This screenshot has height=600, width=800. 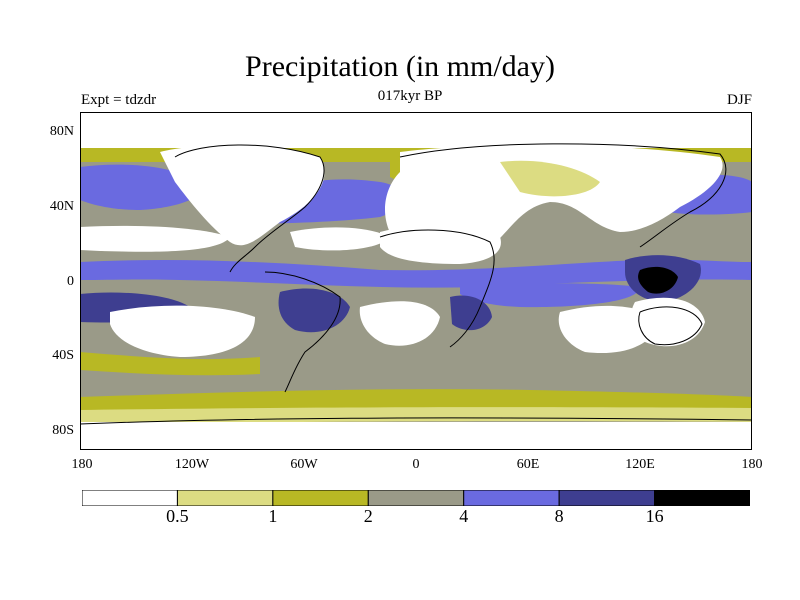 What do you see at coordinates (739, 100) in the screenshot?
I see `season-label: DJF` at bounding box center [739, 100].